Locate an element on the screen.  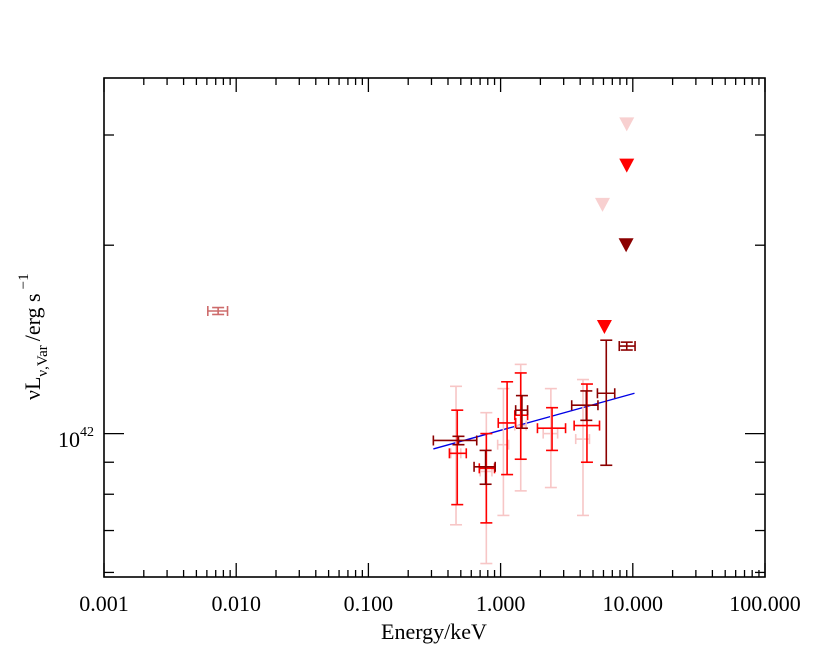
series-red is located at coordinates (541, 341).